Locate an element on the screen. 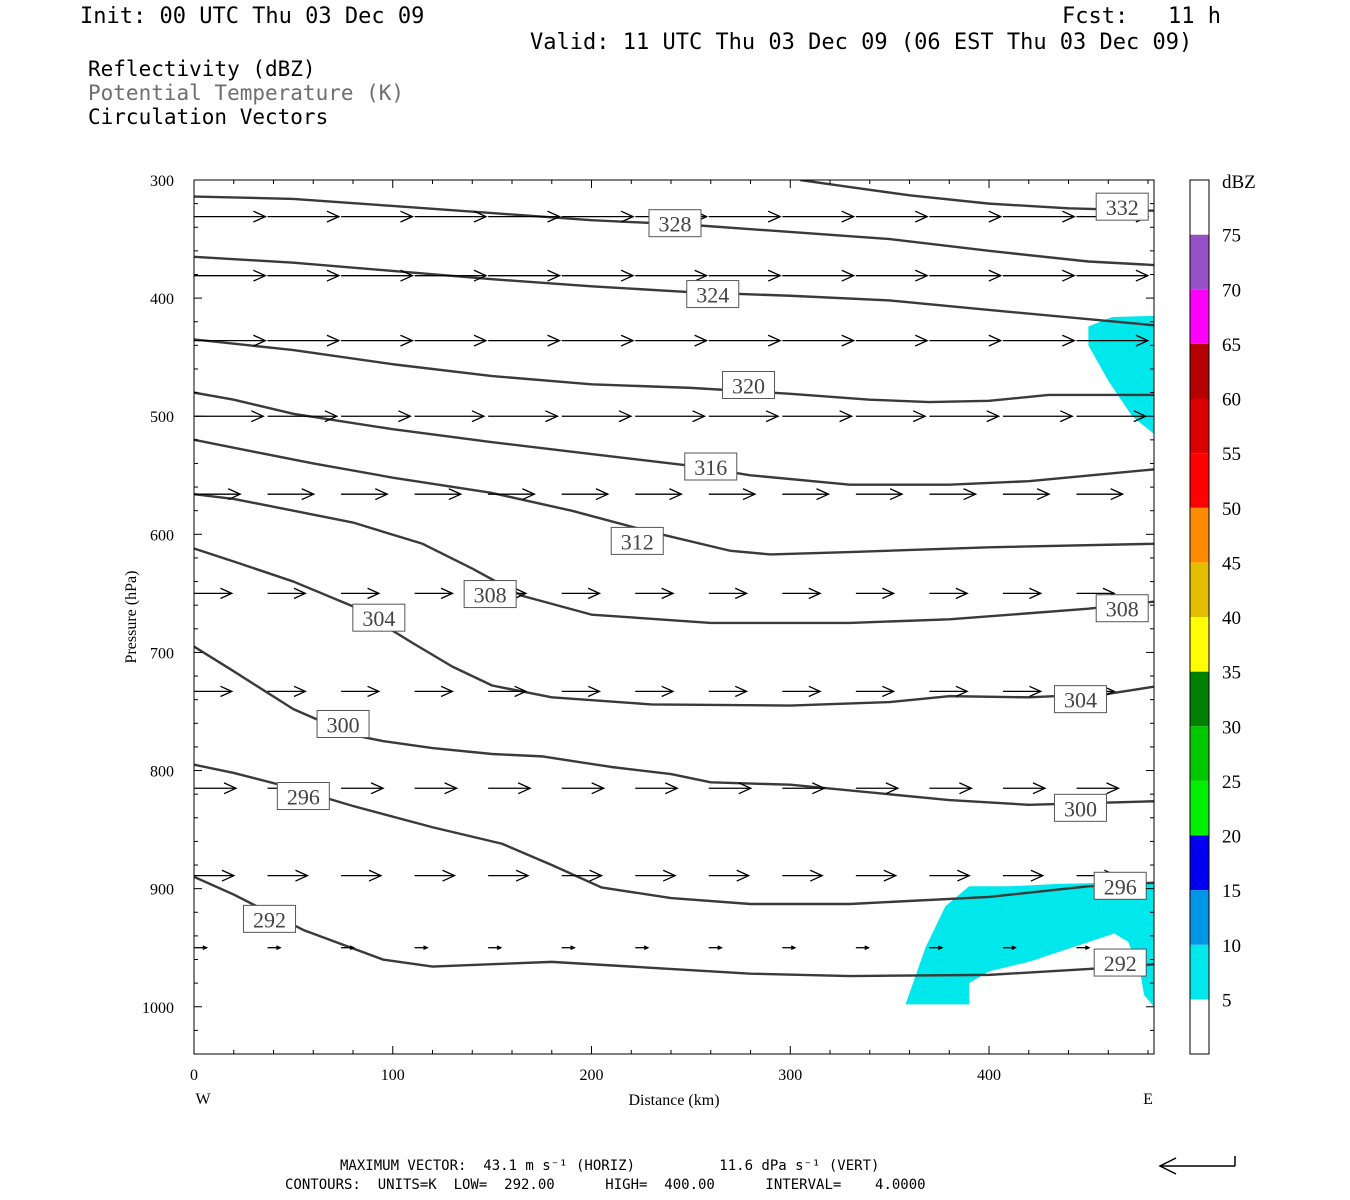 The image size is (1350, 1200). y-tick-label: 1000 is located at coordinates (158, 1008).